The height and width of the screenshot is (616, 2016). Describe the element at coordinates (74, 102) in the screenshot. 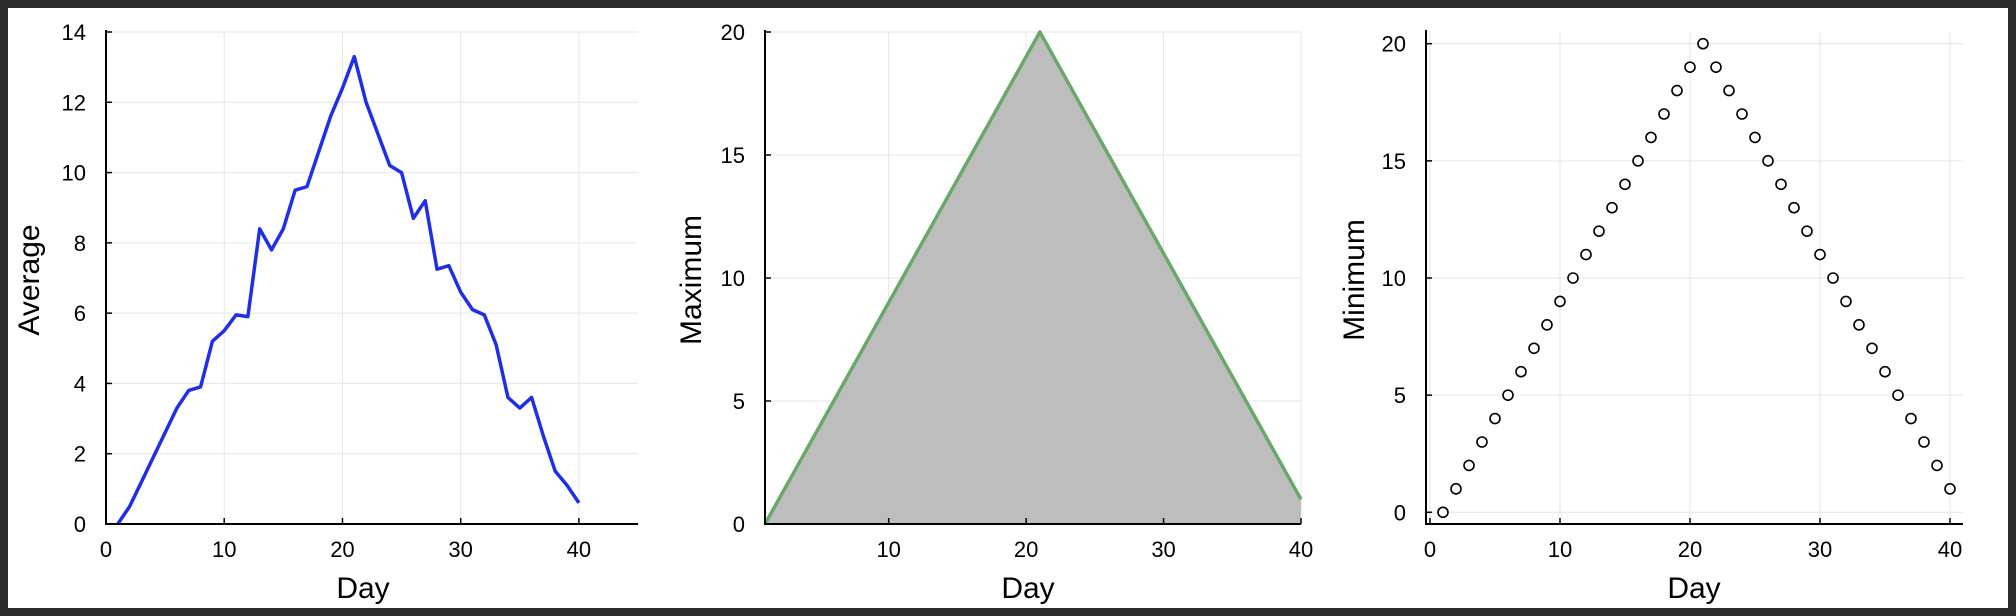

I see `y-tick-label: 12` at that location.